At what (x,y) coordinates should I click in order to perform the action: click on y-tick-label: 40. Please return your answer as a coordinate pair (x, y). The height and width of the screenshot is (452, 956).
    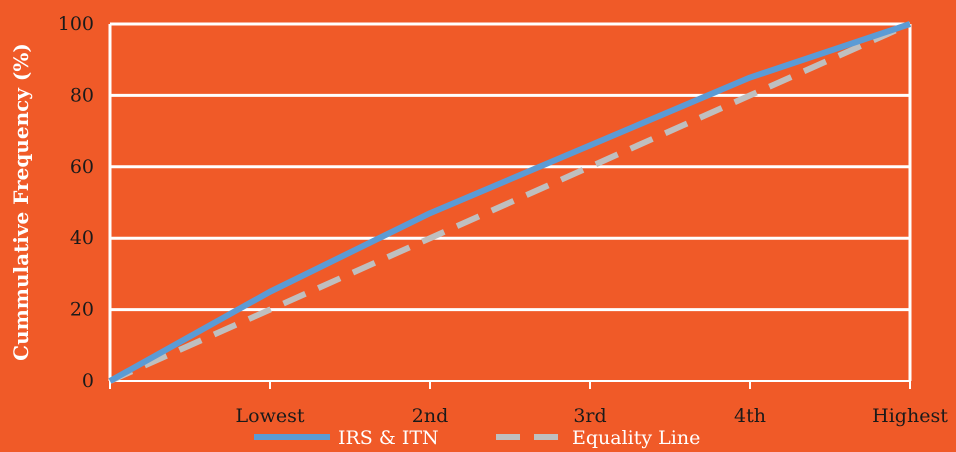
    Looking at the image, I should click on (82, 238).